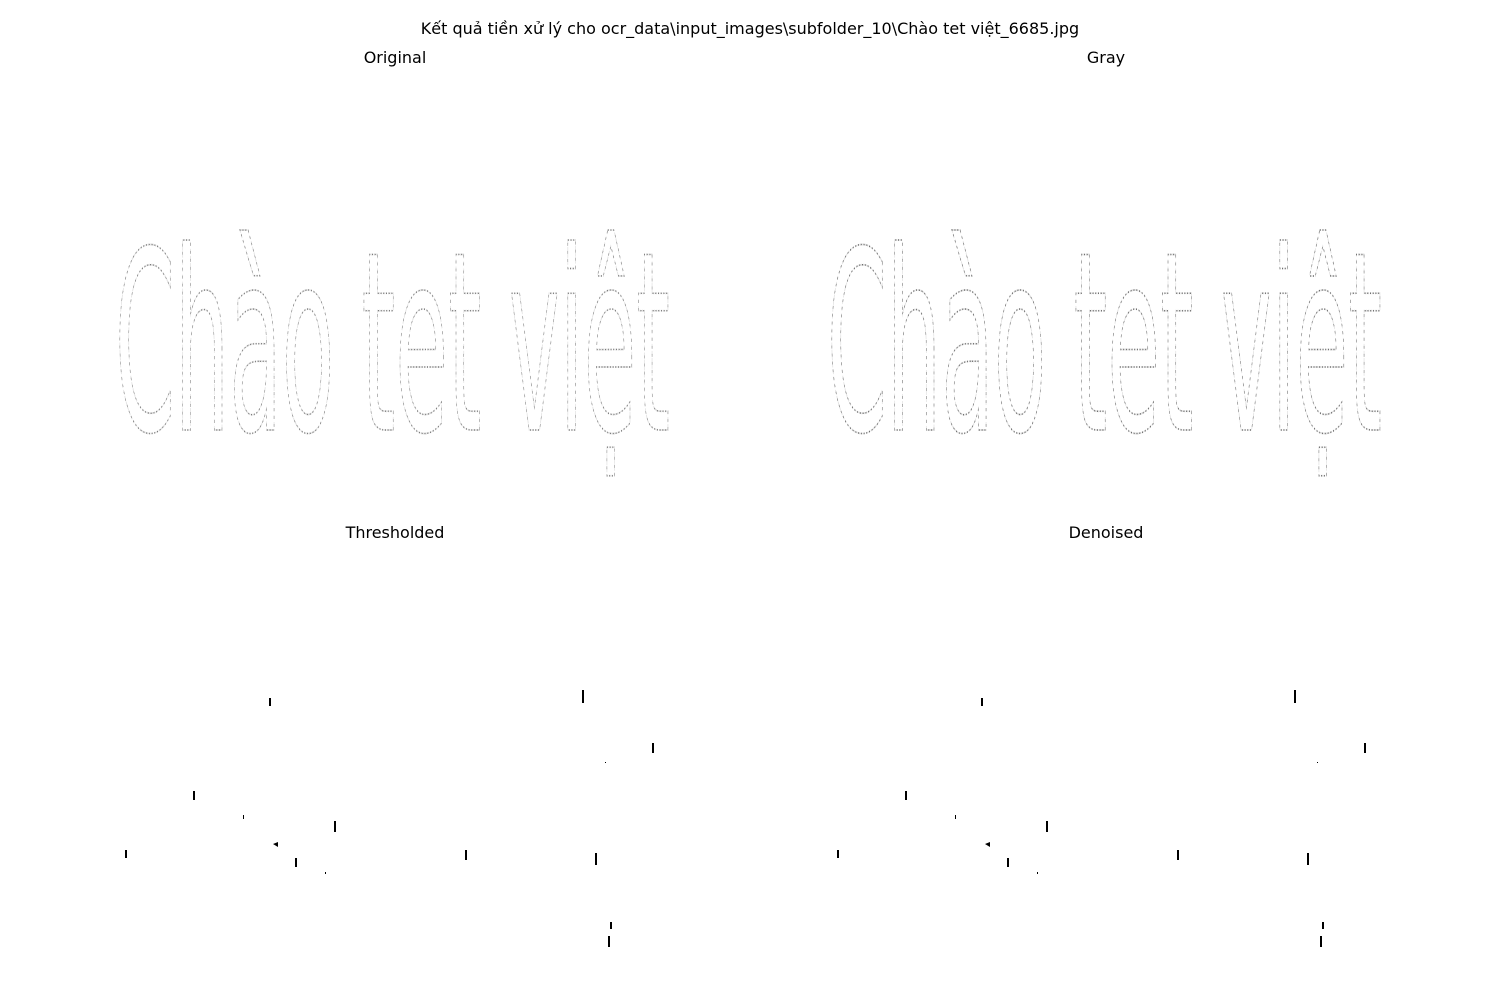 This screenshot has height=1000, width=1500. I want to click on panel-title-gray: Gray, so click(1106, 57).